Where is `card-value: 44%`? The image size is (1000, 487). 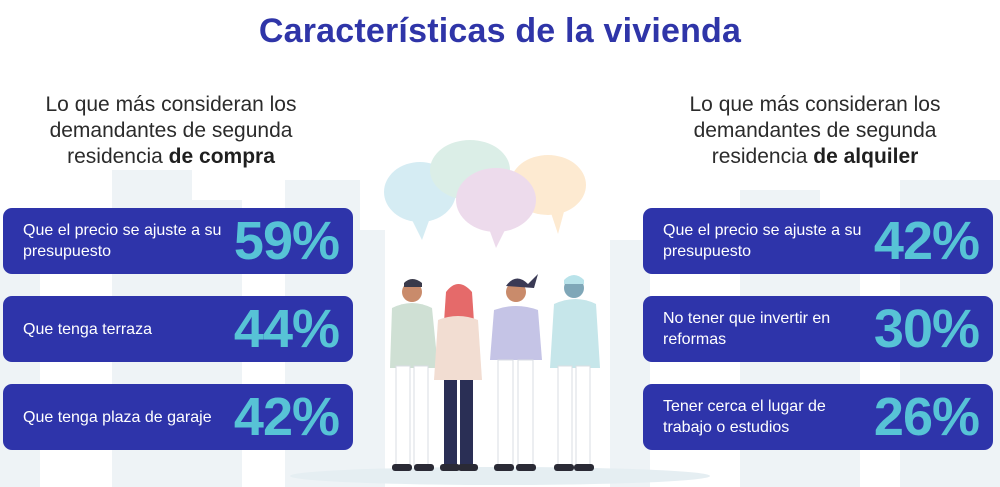
card-value: 44% is located at coordinates (286, 329).